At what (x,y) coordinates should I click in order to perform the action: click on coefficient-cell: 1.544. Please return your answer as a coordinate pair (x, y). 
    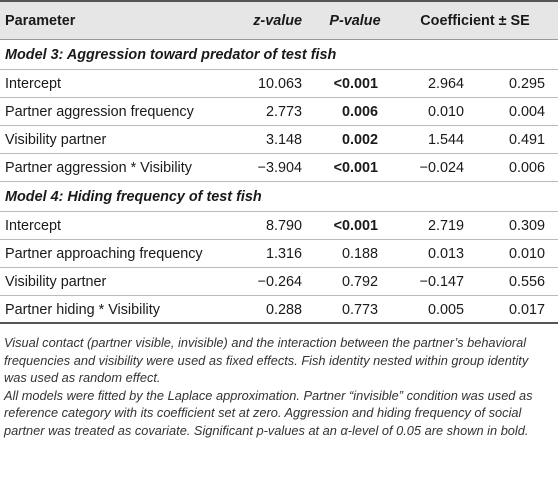
    Looking at the image, I should click on (445, 140).